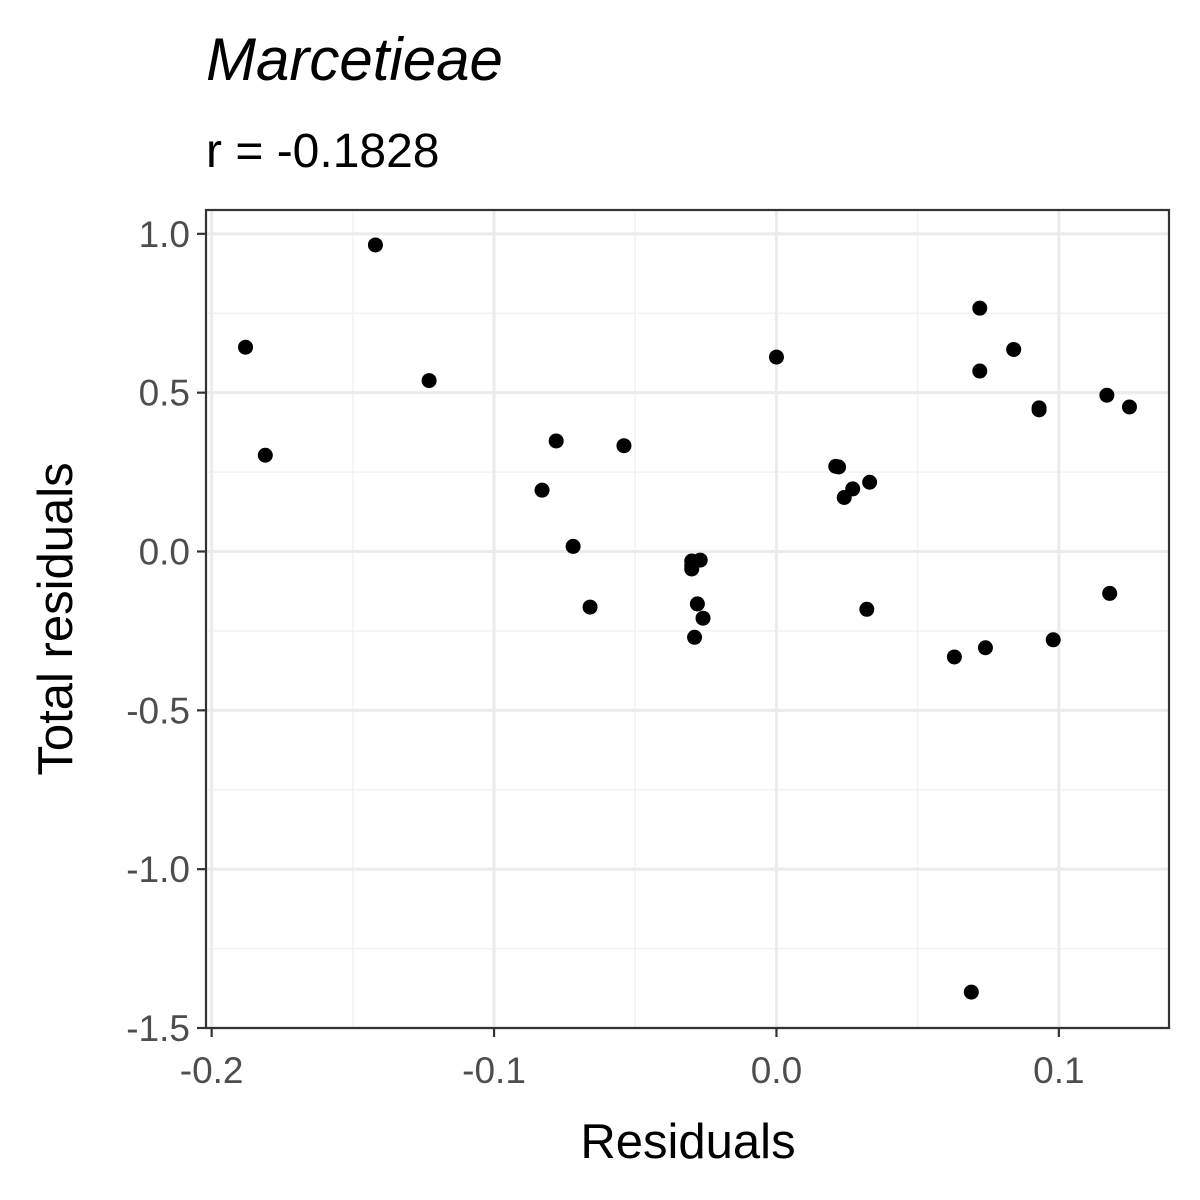  What do you see at coordinates (158, 710) in the screenshot?
I see `y-tick-label: -0.5` at bounding box center [158, 710].